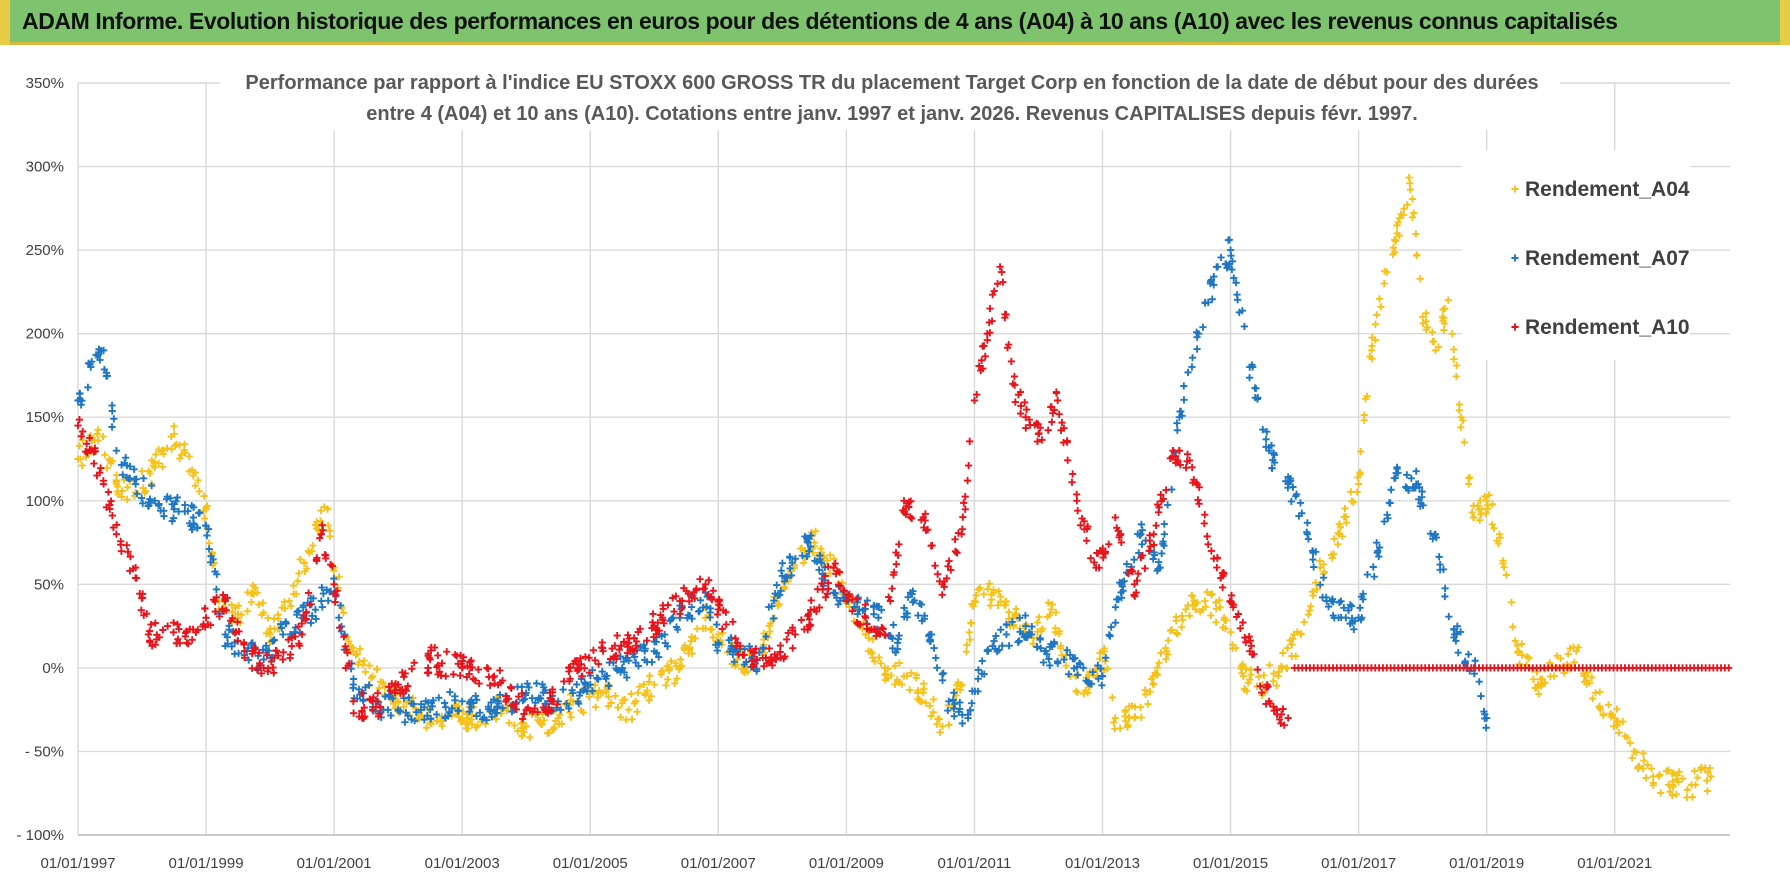  What do you see at coordinates (1607, 258) in the screenshot?
I see `legend-label: Rendement_A07` at bounding box center [1607, 258].